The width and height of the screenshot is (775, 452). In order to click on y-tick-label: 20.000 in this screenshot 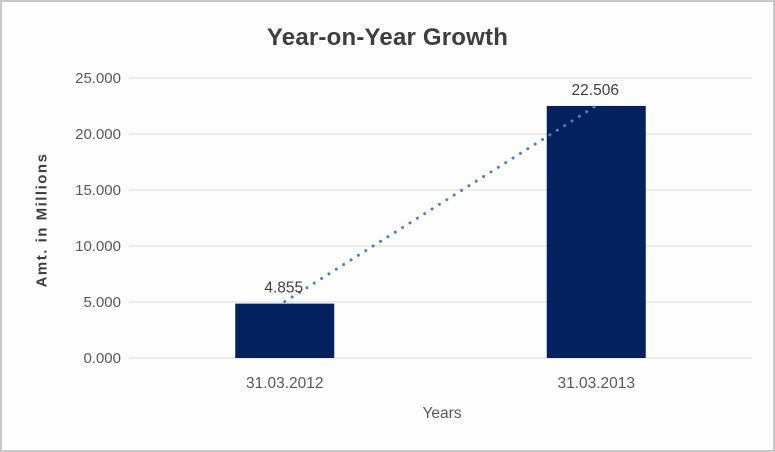, I will do `click(98, 134)`.